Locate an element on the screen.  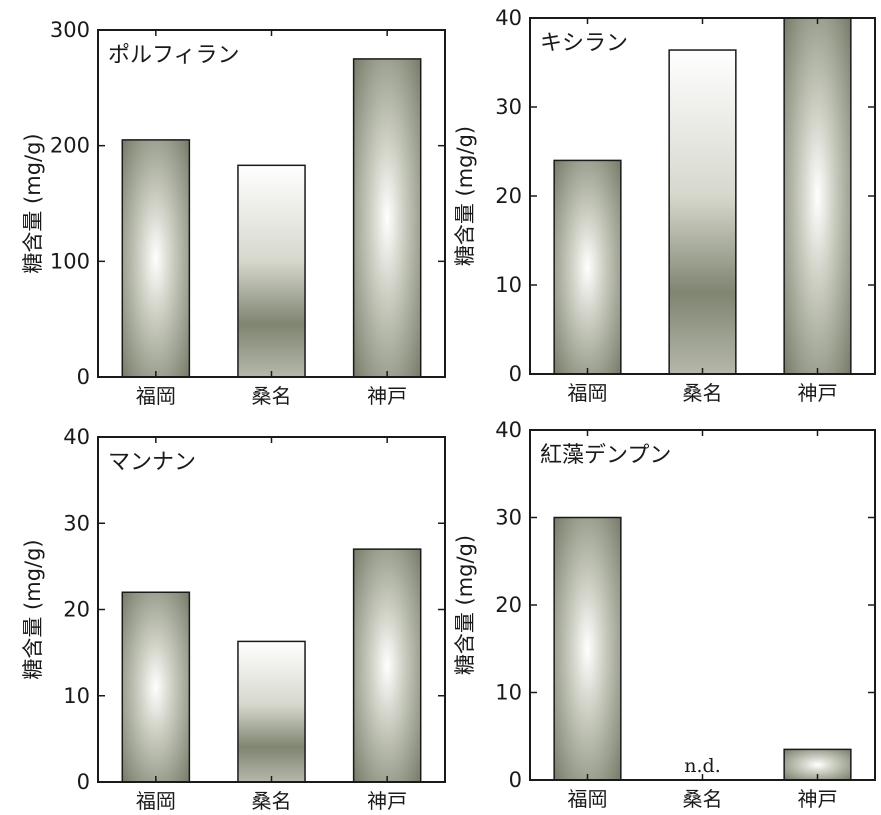
chart-title: マンナン is located at coordinates (152, 462).